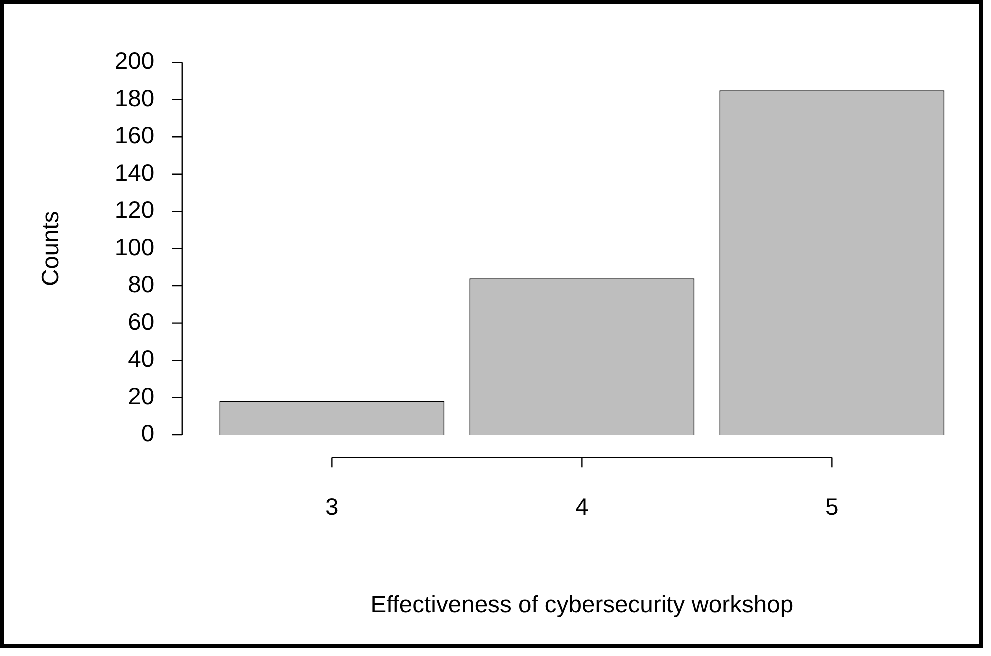  Describe the element at coordinates (134, 98) in the screenshot. I see `y-tick-label: 180` at that location.